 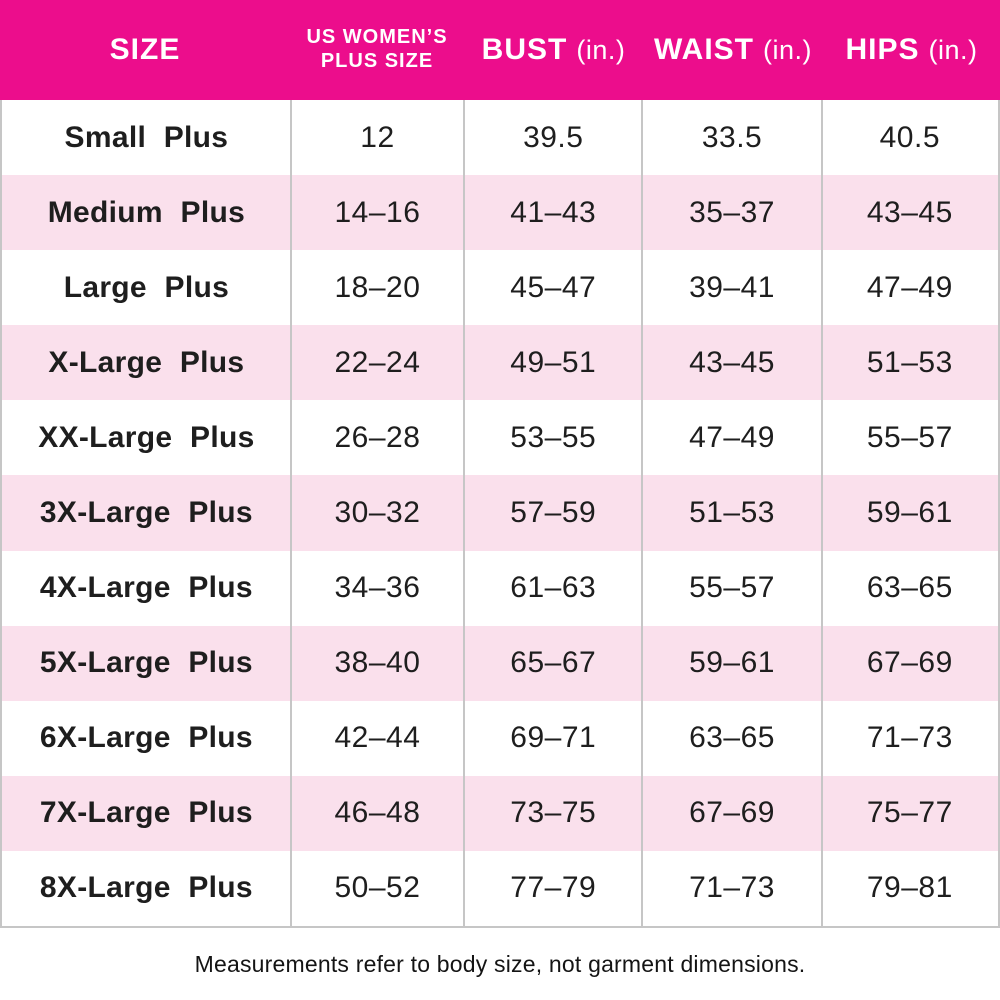 I want to click on bust-cell: 61–63, so click(x=553, y=588).